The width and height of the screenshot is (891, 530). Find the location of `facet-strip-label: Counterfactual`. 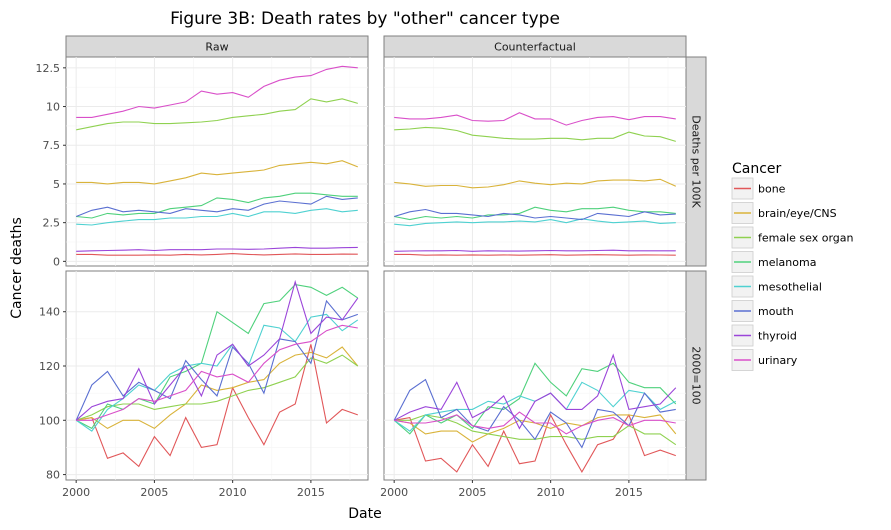

facet-strip-label: Counterfactual is located at coordinates (535, 47).